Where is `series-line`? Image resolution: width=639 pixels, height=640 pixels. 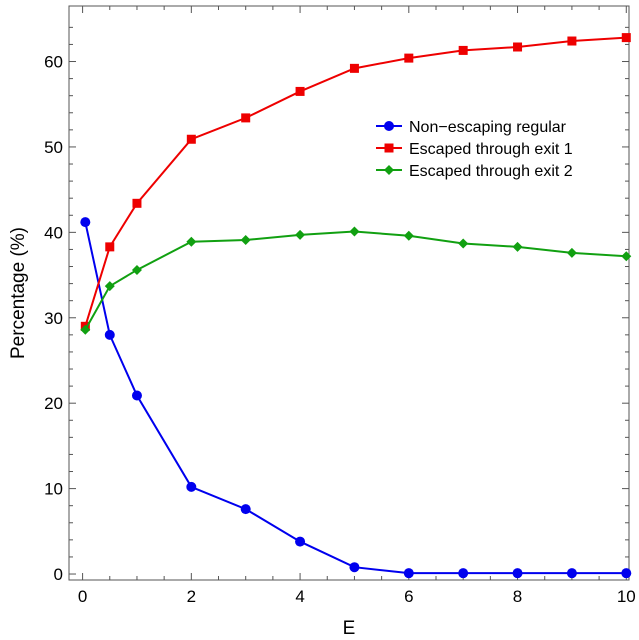
series-line is located at coordinates (355, 280).